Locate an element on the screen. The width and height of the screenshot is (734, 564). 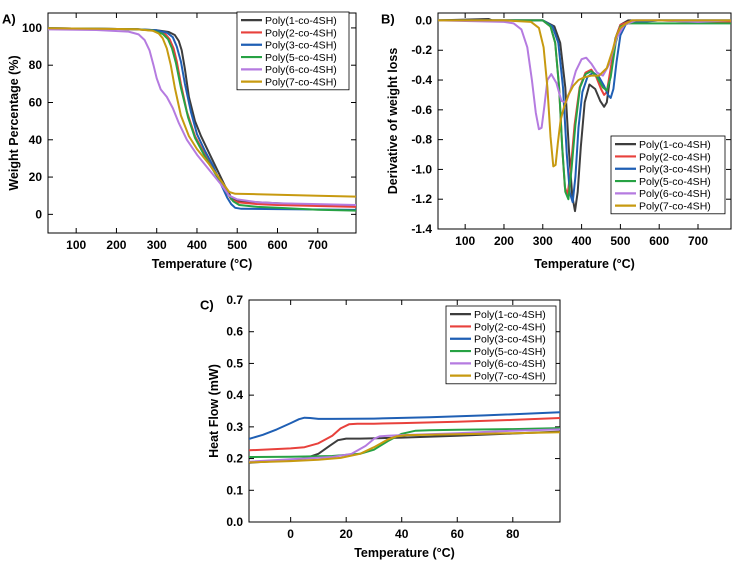
y-tick-label: 100 is located at coordinates (32, 28).